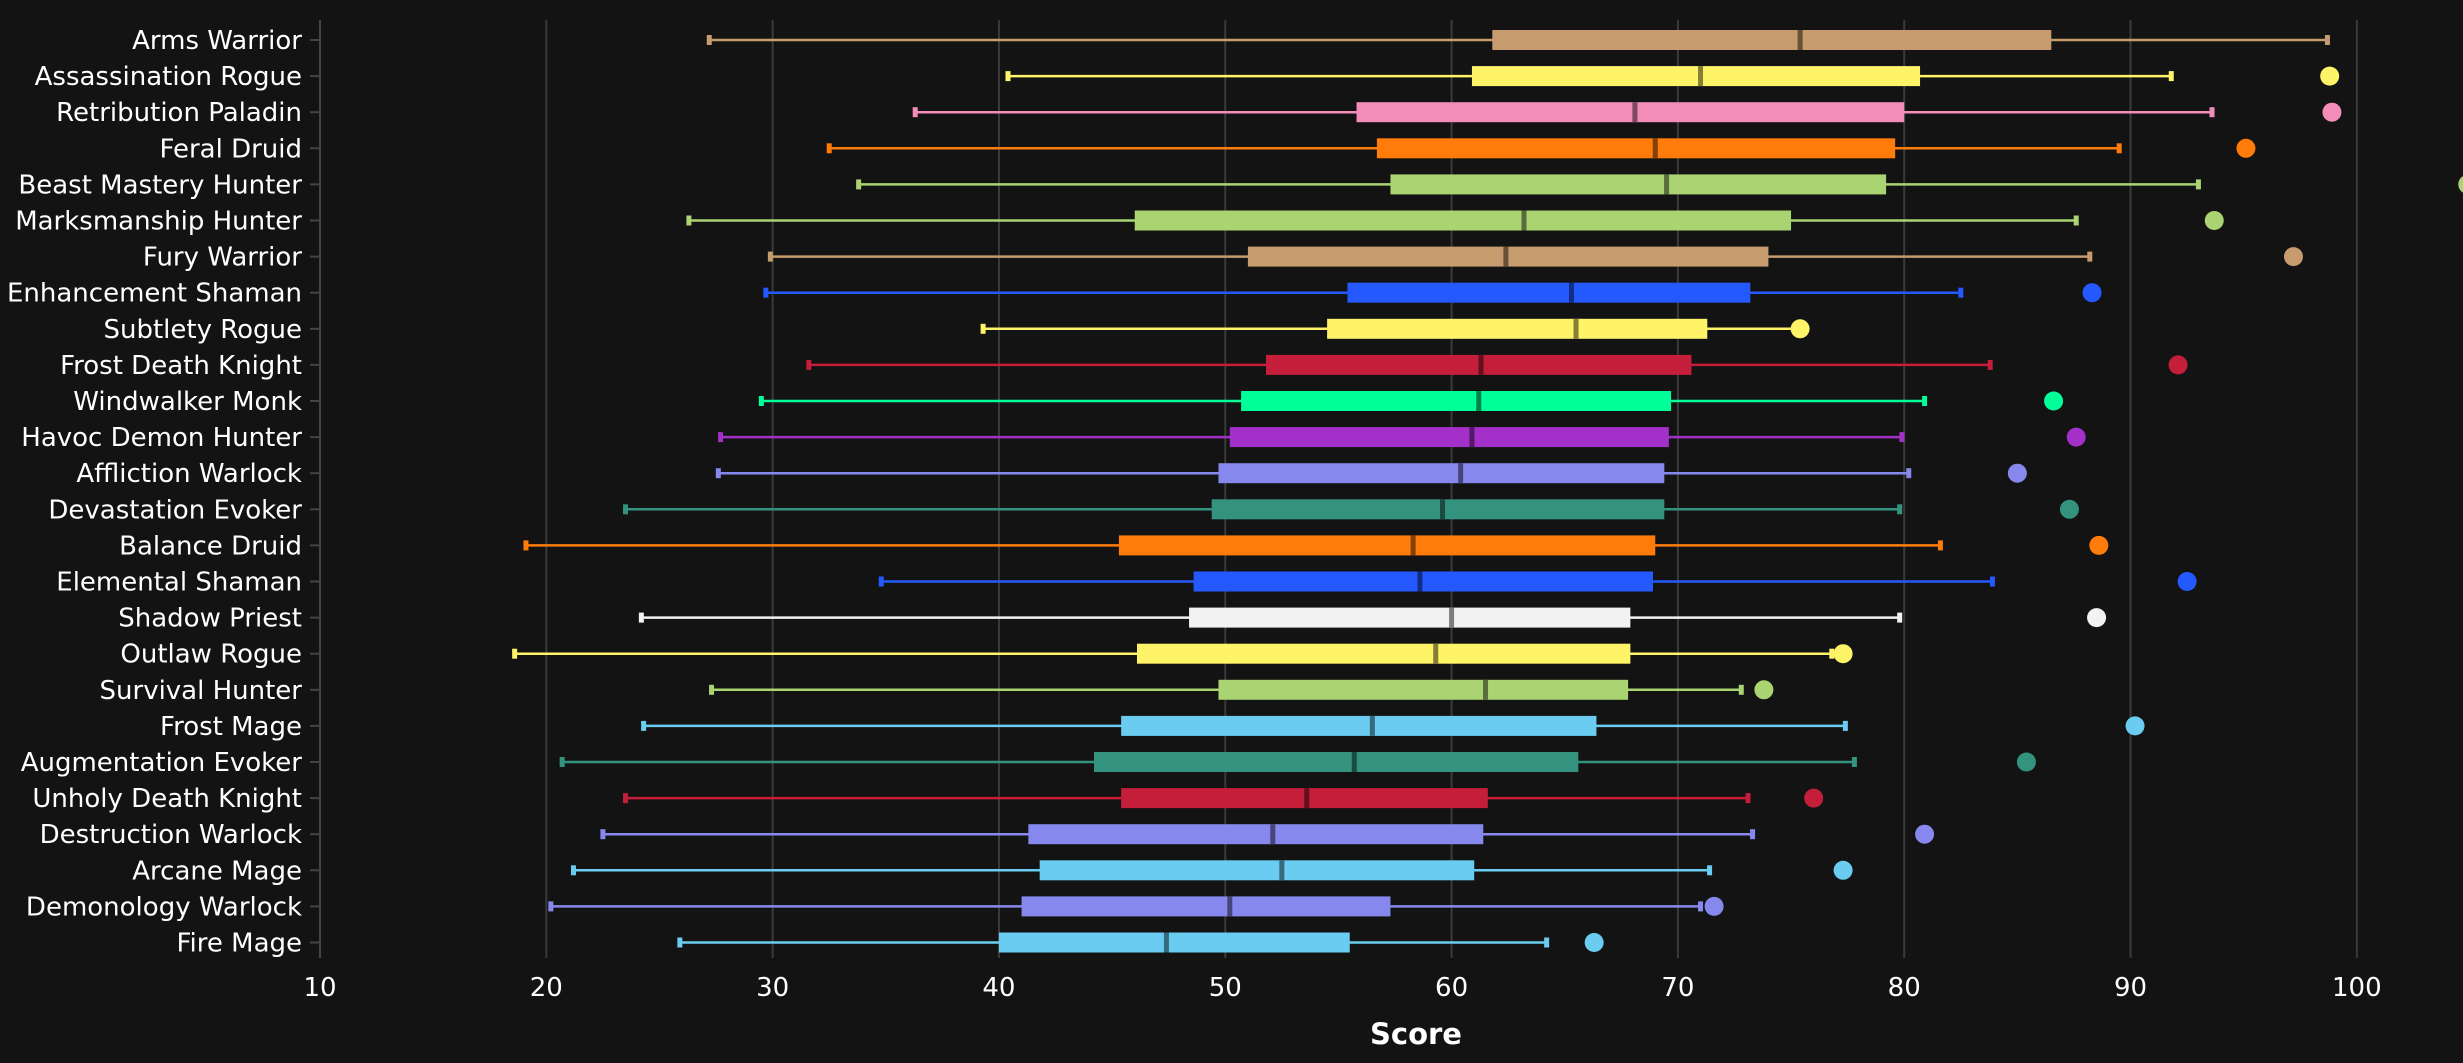 Image resolution: width=2463 pixels, height=1063 pixels. What do you see at coordinates (1677, 988) in the screenshot?
I see `x-tick-label: 70` at bounding box center [1677, 988].